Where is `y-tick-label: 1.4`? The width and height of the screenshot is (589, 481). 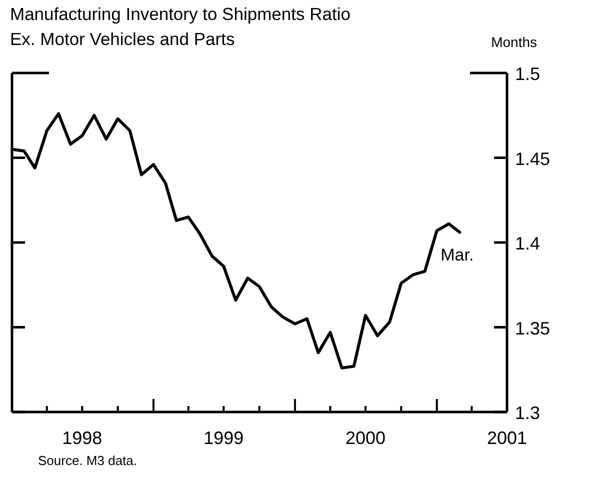 y-tick-label: 1.4 is located at coordinates (527, 244).